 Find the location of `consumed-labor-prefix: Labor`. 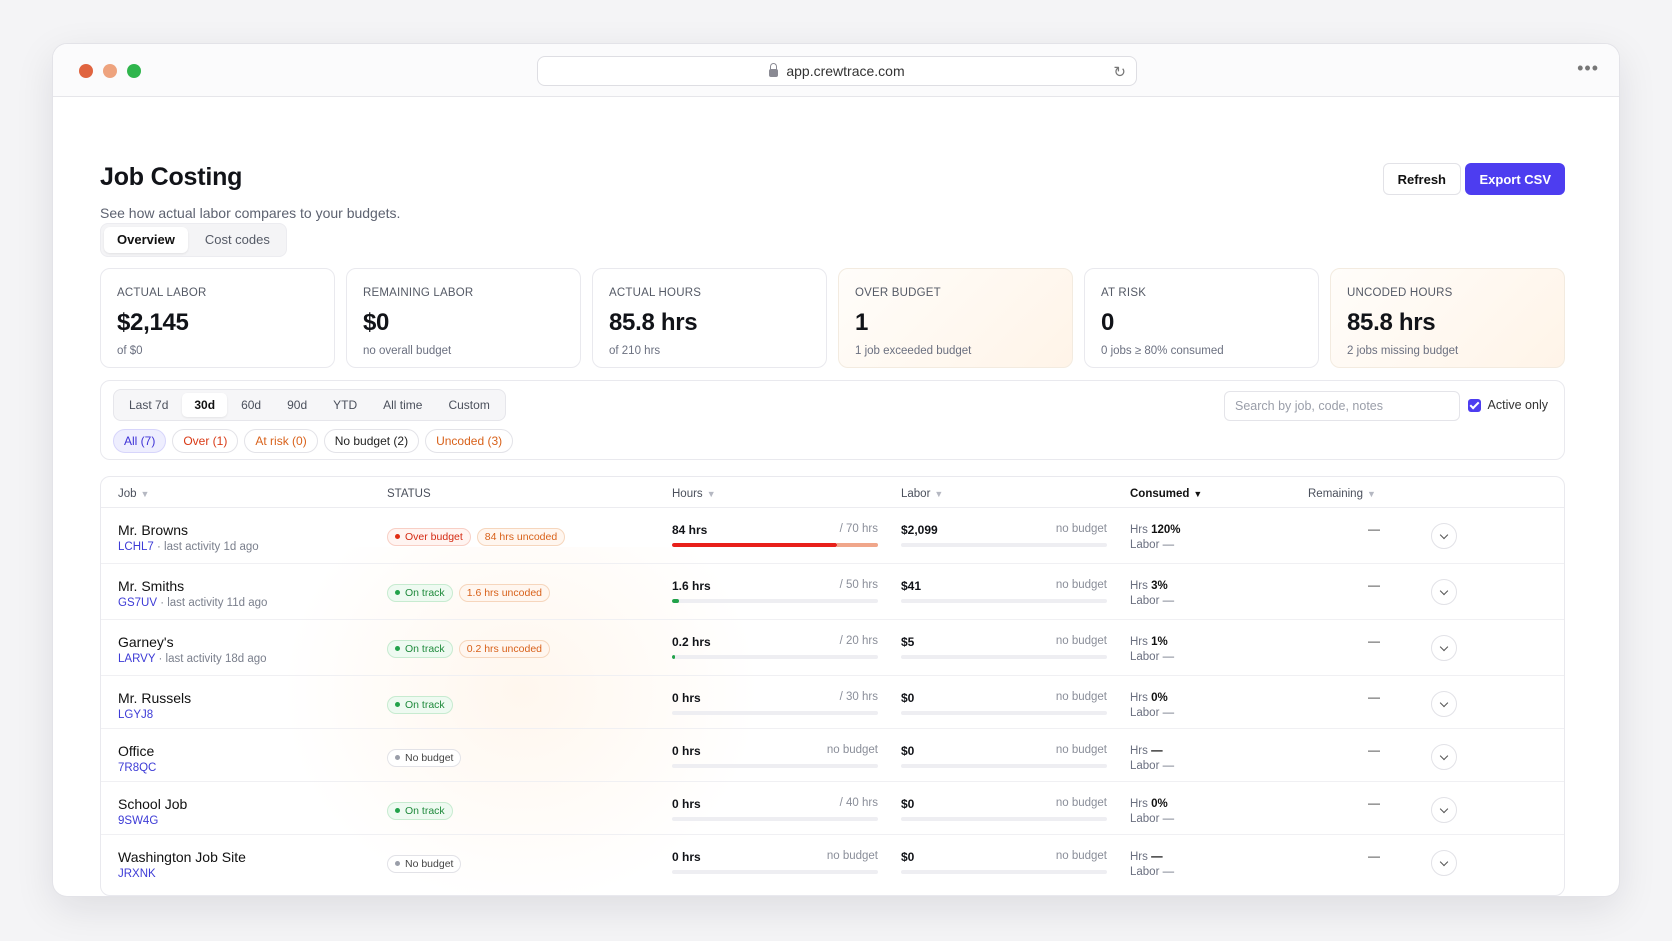

consumed-labor-prefix: Labor is located at coordinates (1145, 872).